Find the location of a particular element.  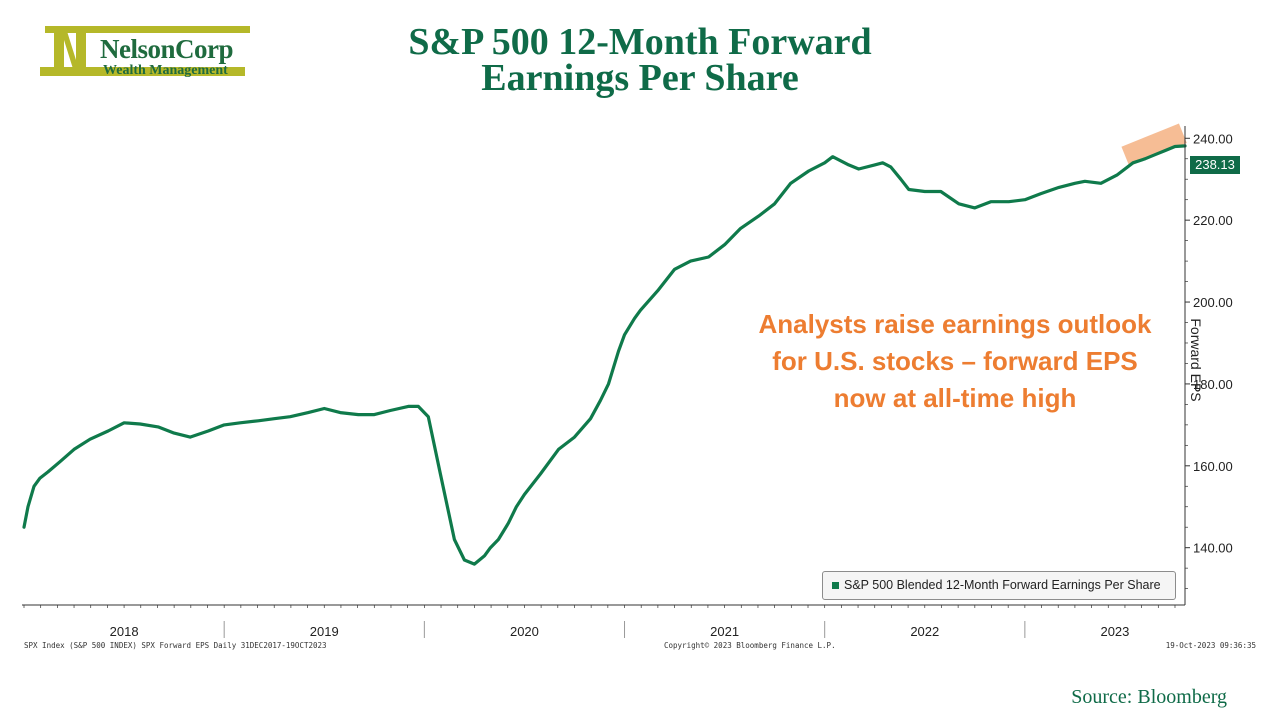

y-tick-label: 180.00 is located at coordinates (1213, 384).